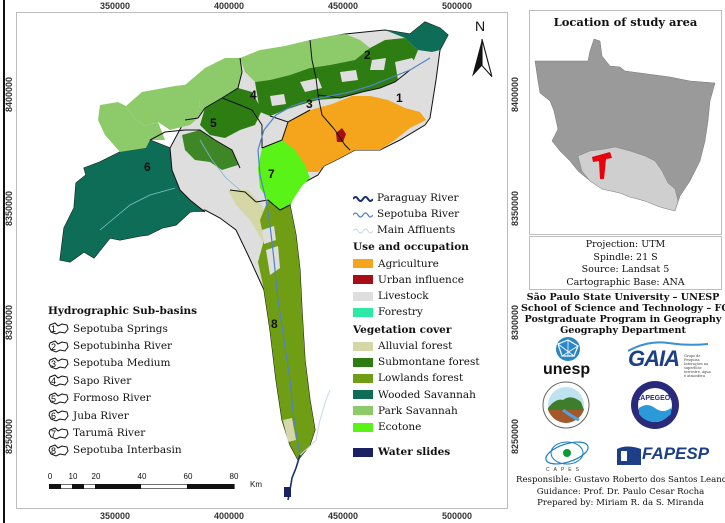 The image size is (725, 523). I want to click on location-inset-panel: Location of study area, so click(625, 122).